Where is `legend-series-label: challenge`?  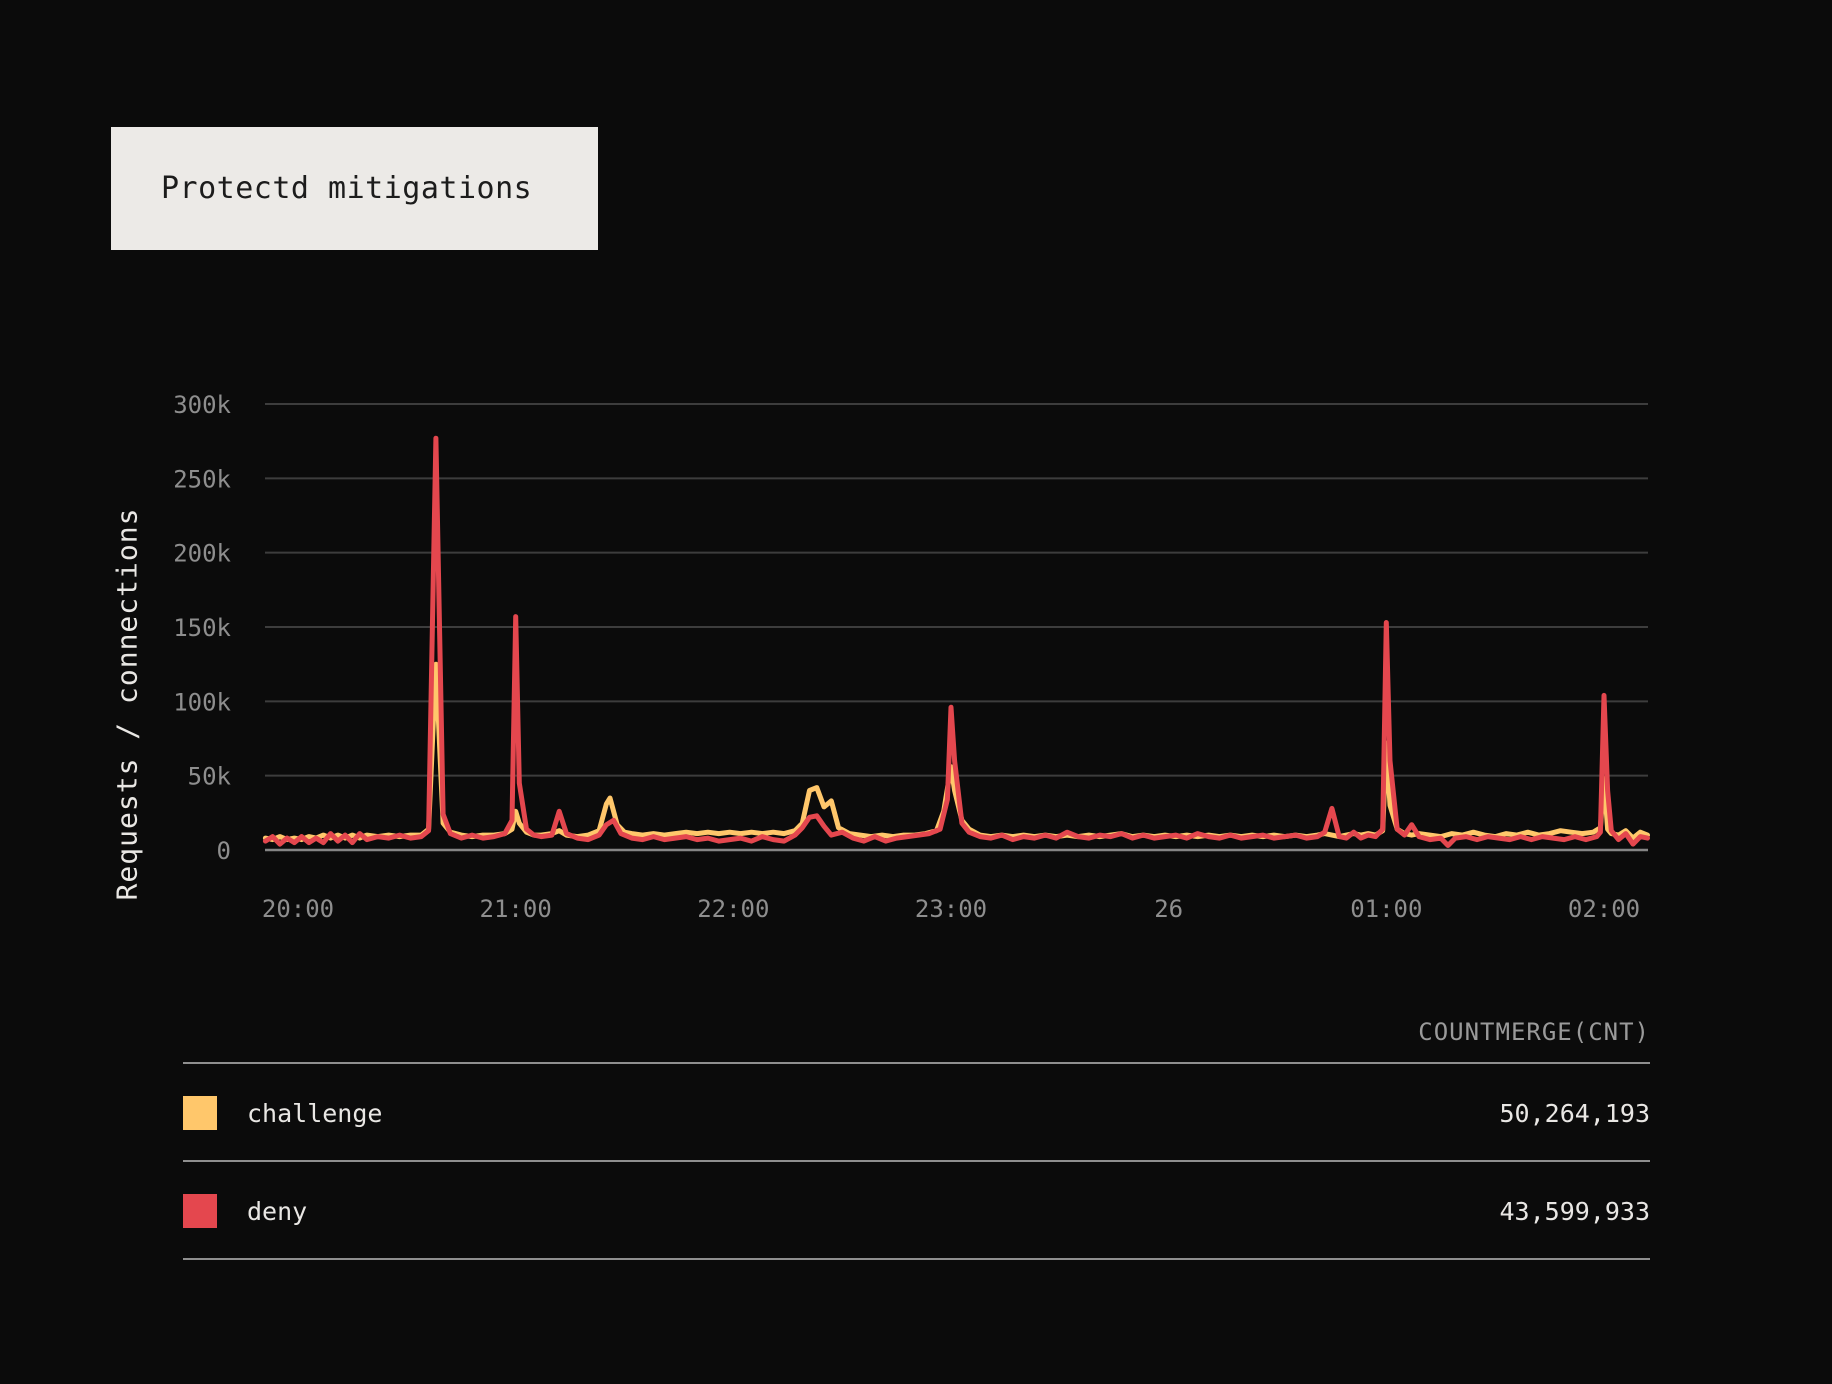
legend-series-label: challenge is located at coordinates (315, 1113).